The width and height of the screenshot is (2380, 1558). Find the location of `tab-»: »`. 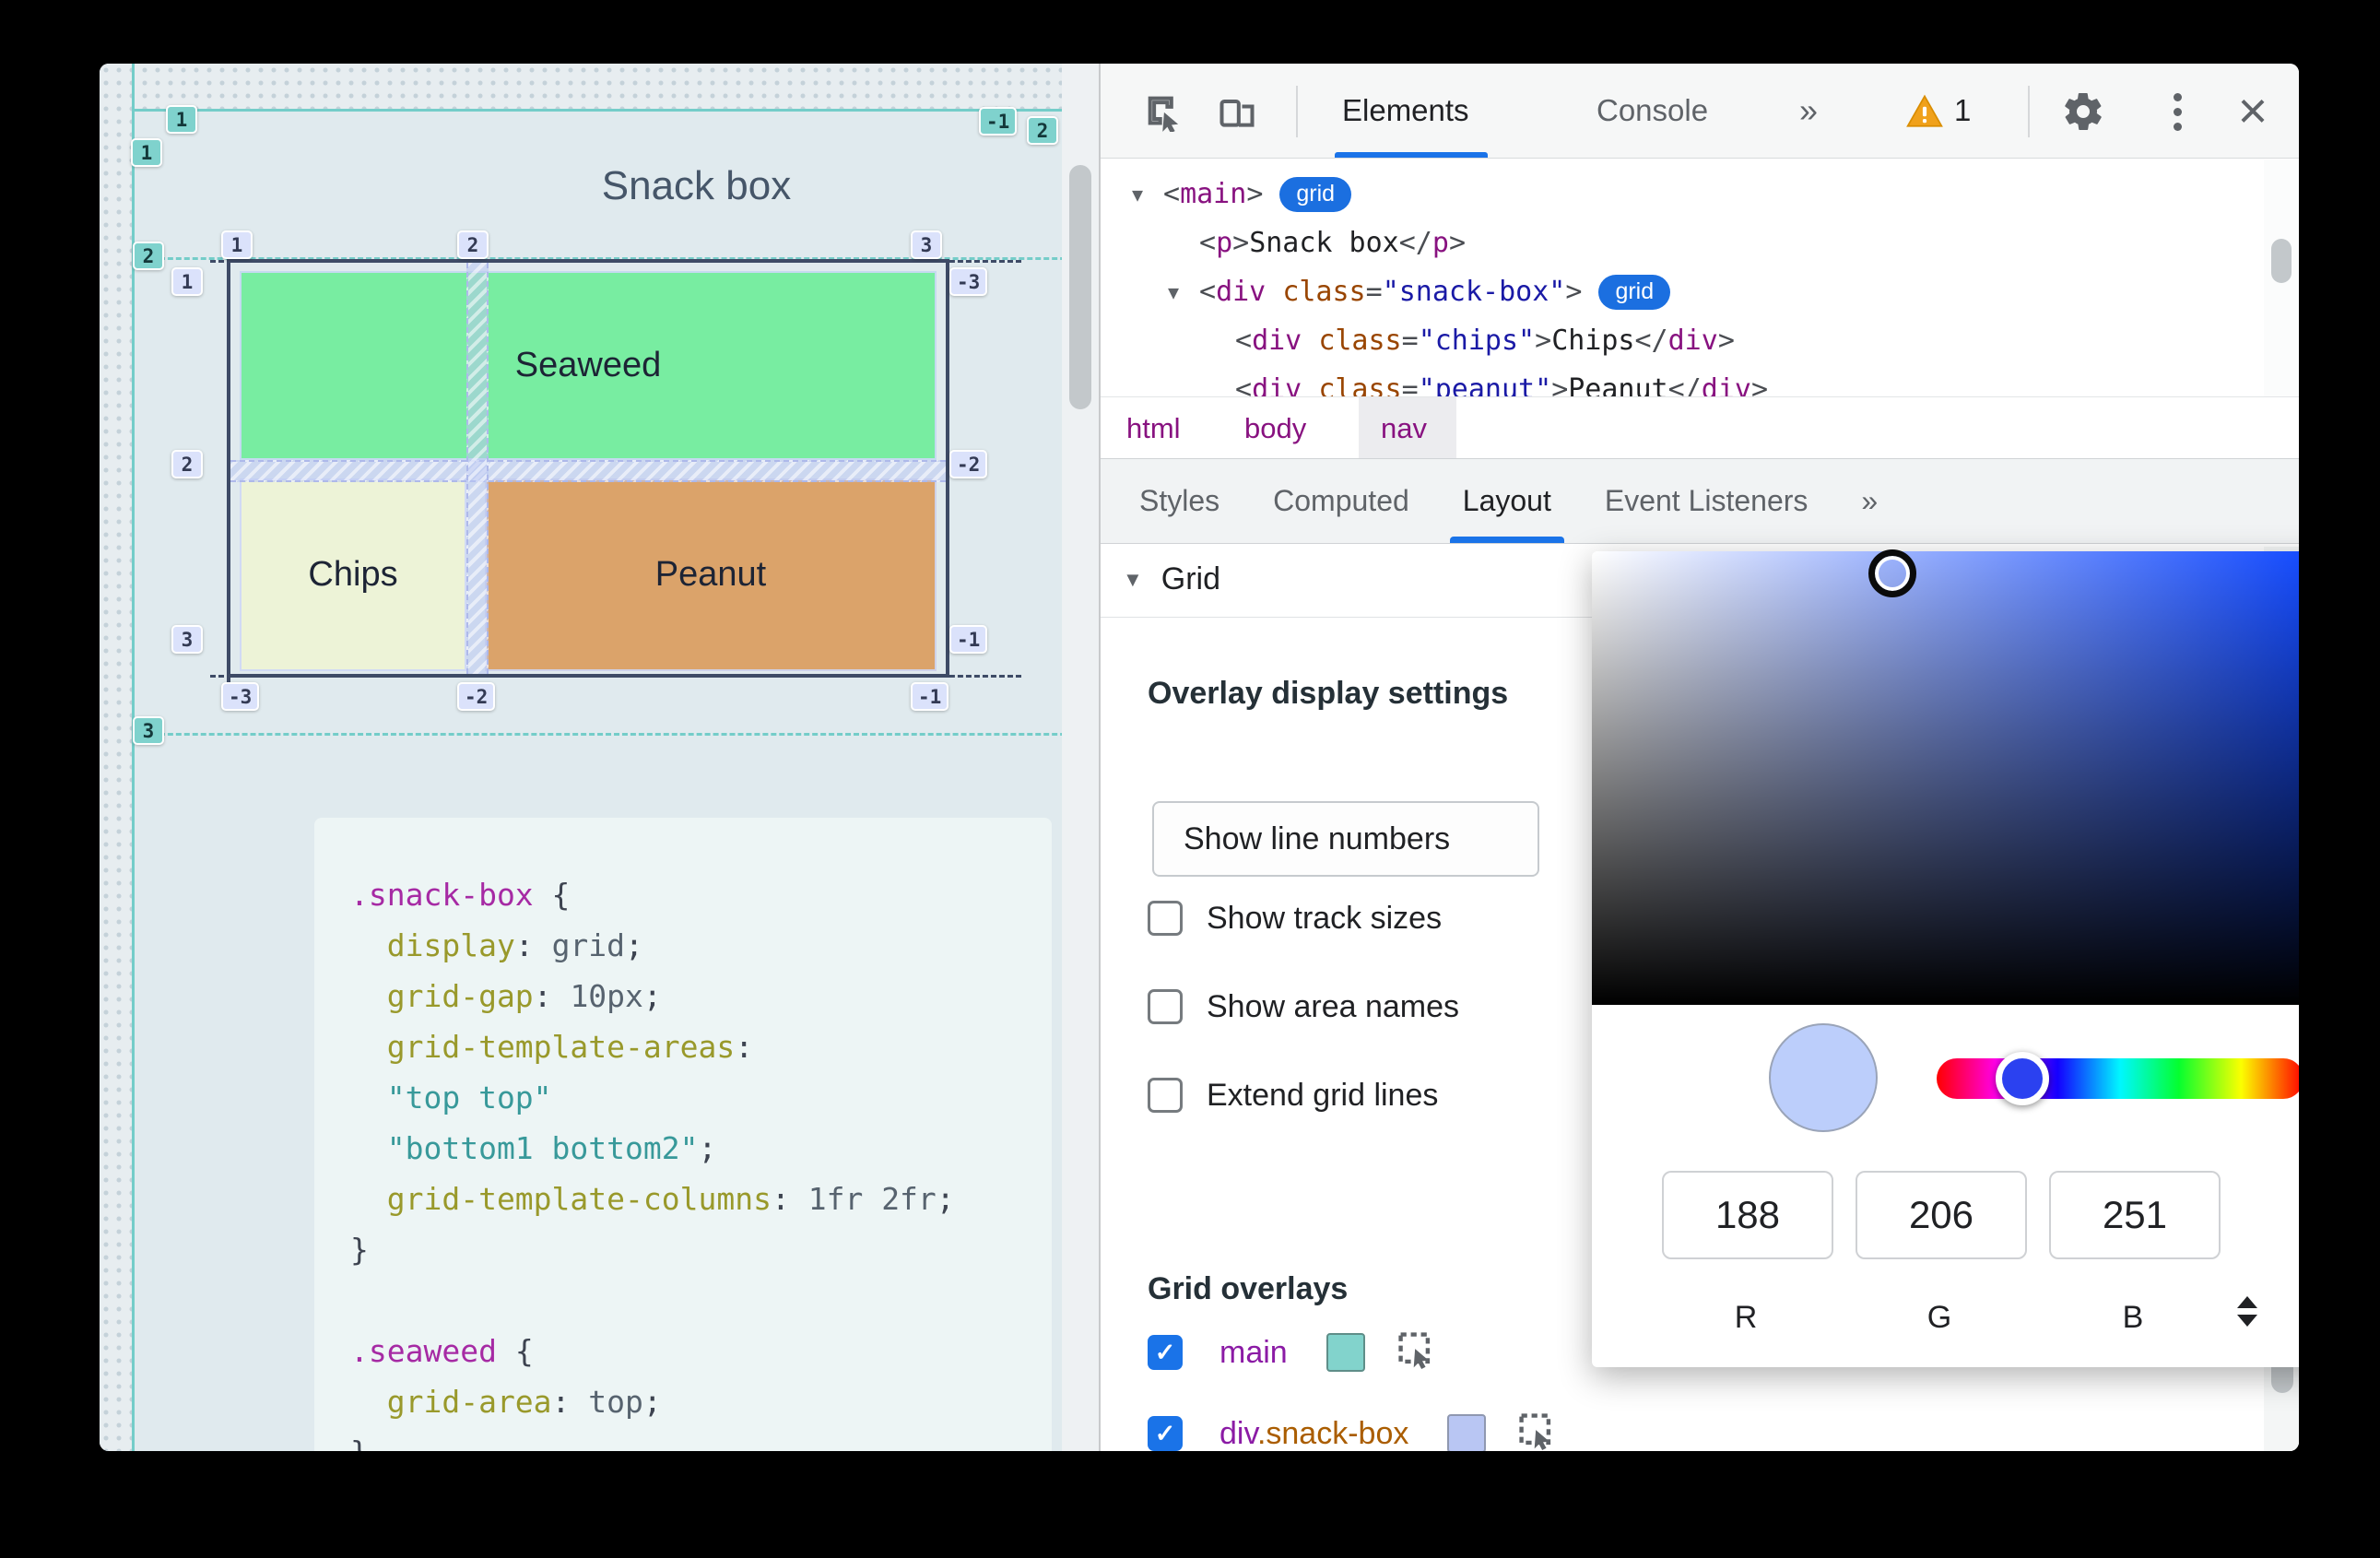

tab-»: » is located at coordinates (1870, 500).